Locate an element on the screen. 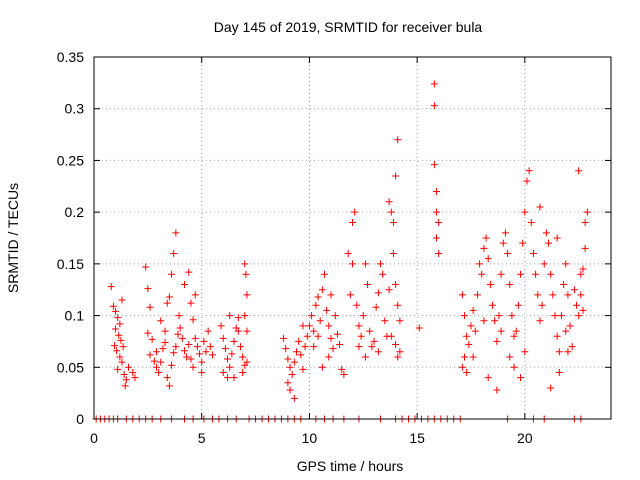  x-axis-label: GPS time / hours is located at coordinates (350, 466).